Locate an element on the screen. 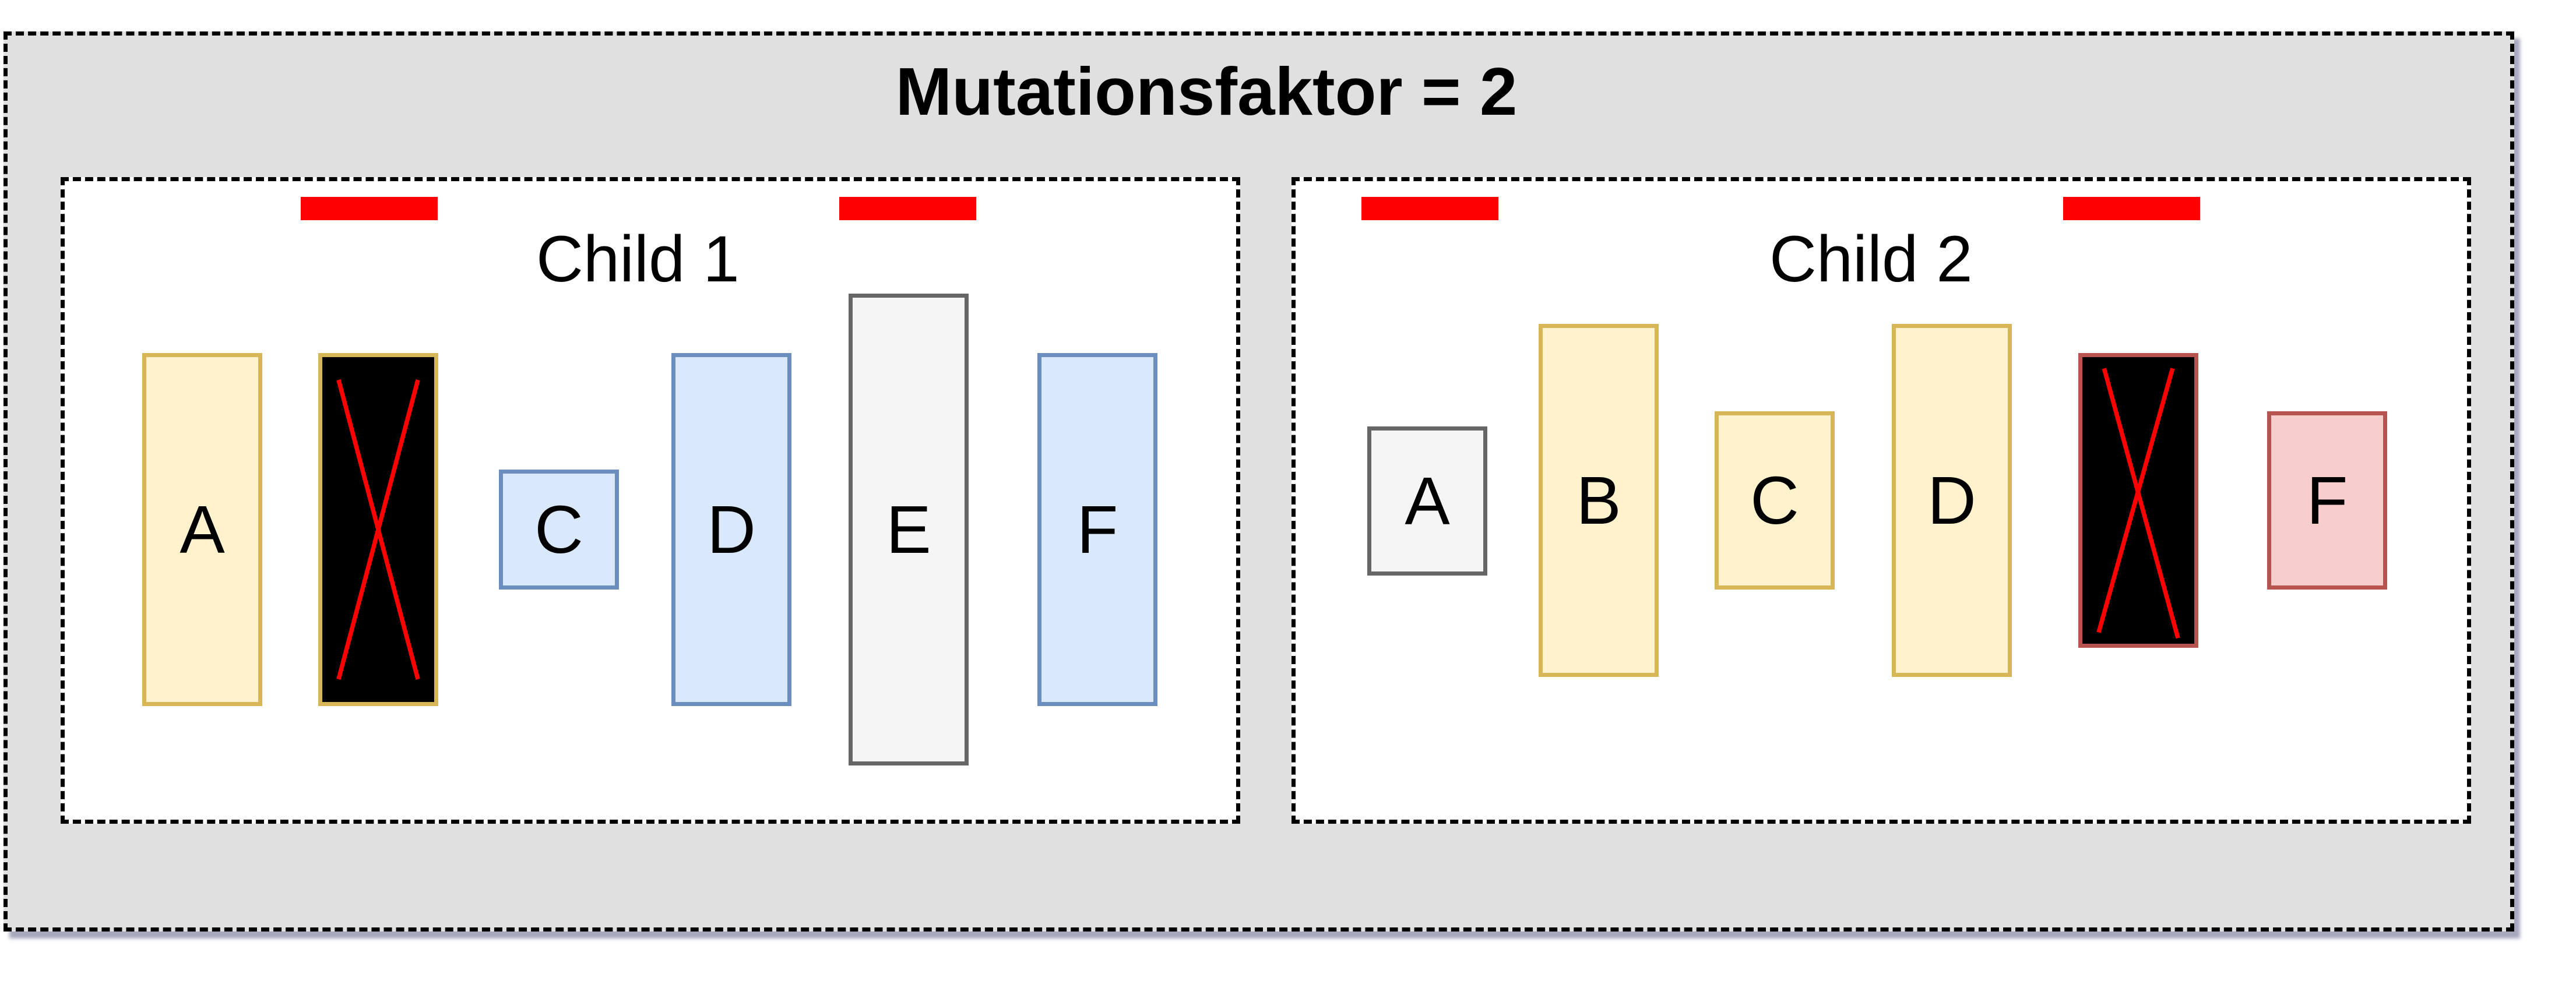 The height and width of the screenshot is (1002, 2576). diagram-title: Mutationsfaktor = 2 is located at coordinates (1207, 91).